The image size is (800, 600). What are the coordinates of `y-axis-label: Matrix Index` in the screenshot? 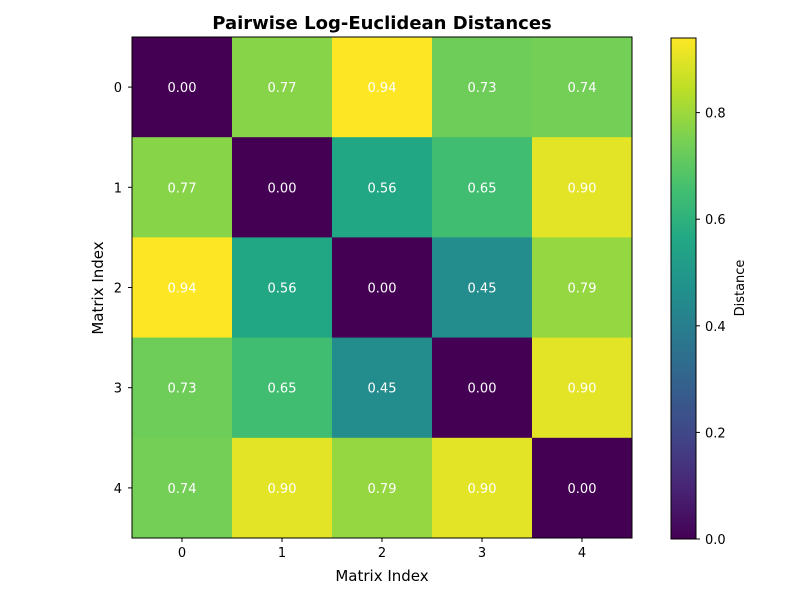 It's located at (98, 287).